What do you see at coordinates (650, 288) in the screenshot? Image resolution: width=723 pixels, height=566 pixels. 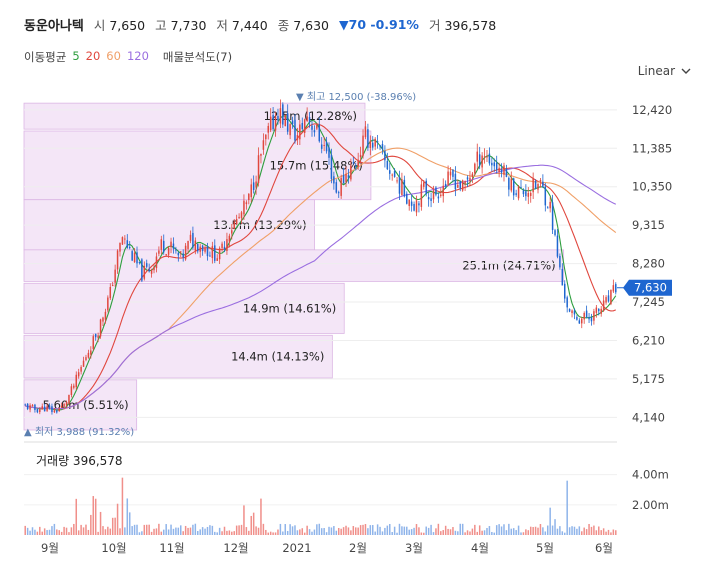 I see `current-price-label: 7,630` at bounding box center [650, 288].